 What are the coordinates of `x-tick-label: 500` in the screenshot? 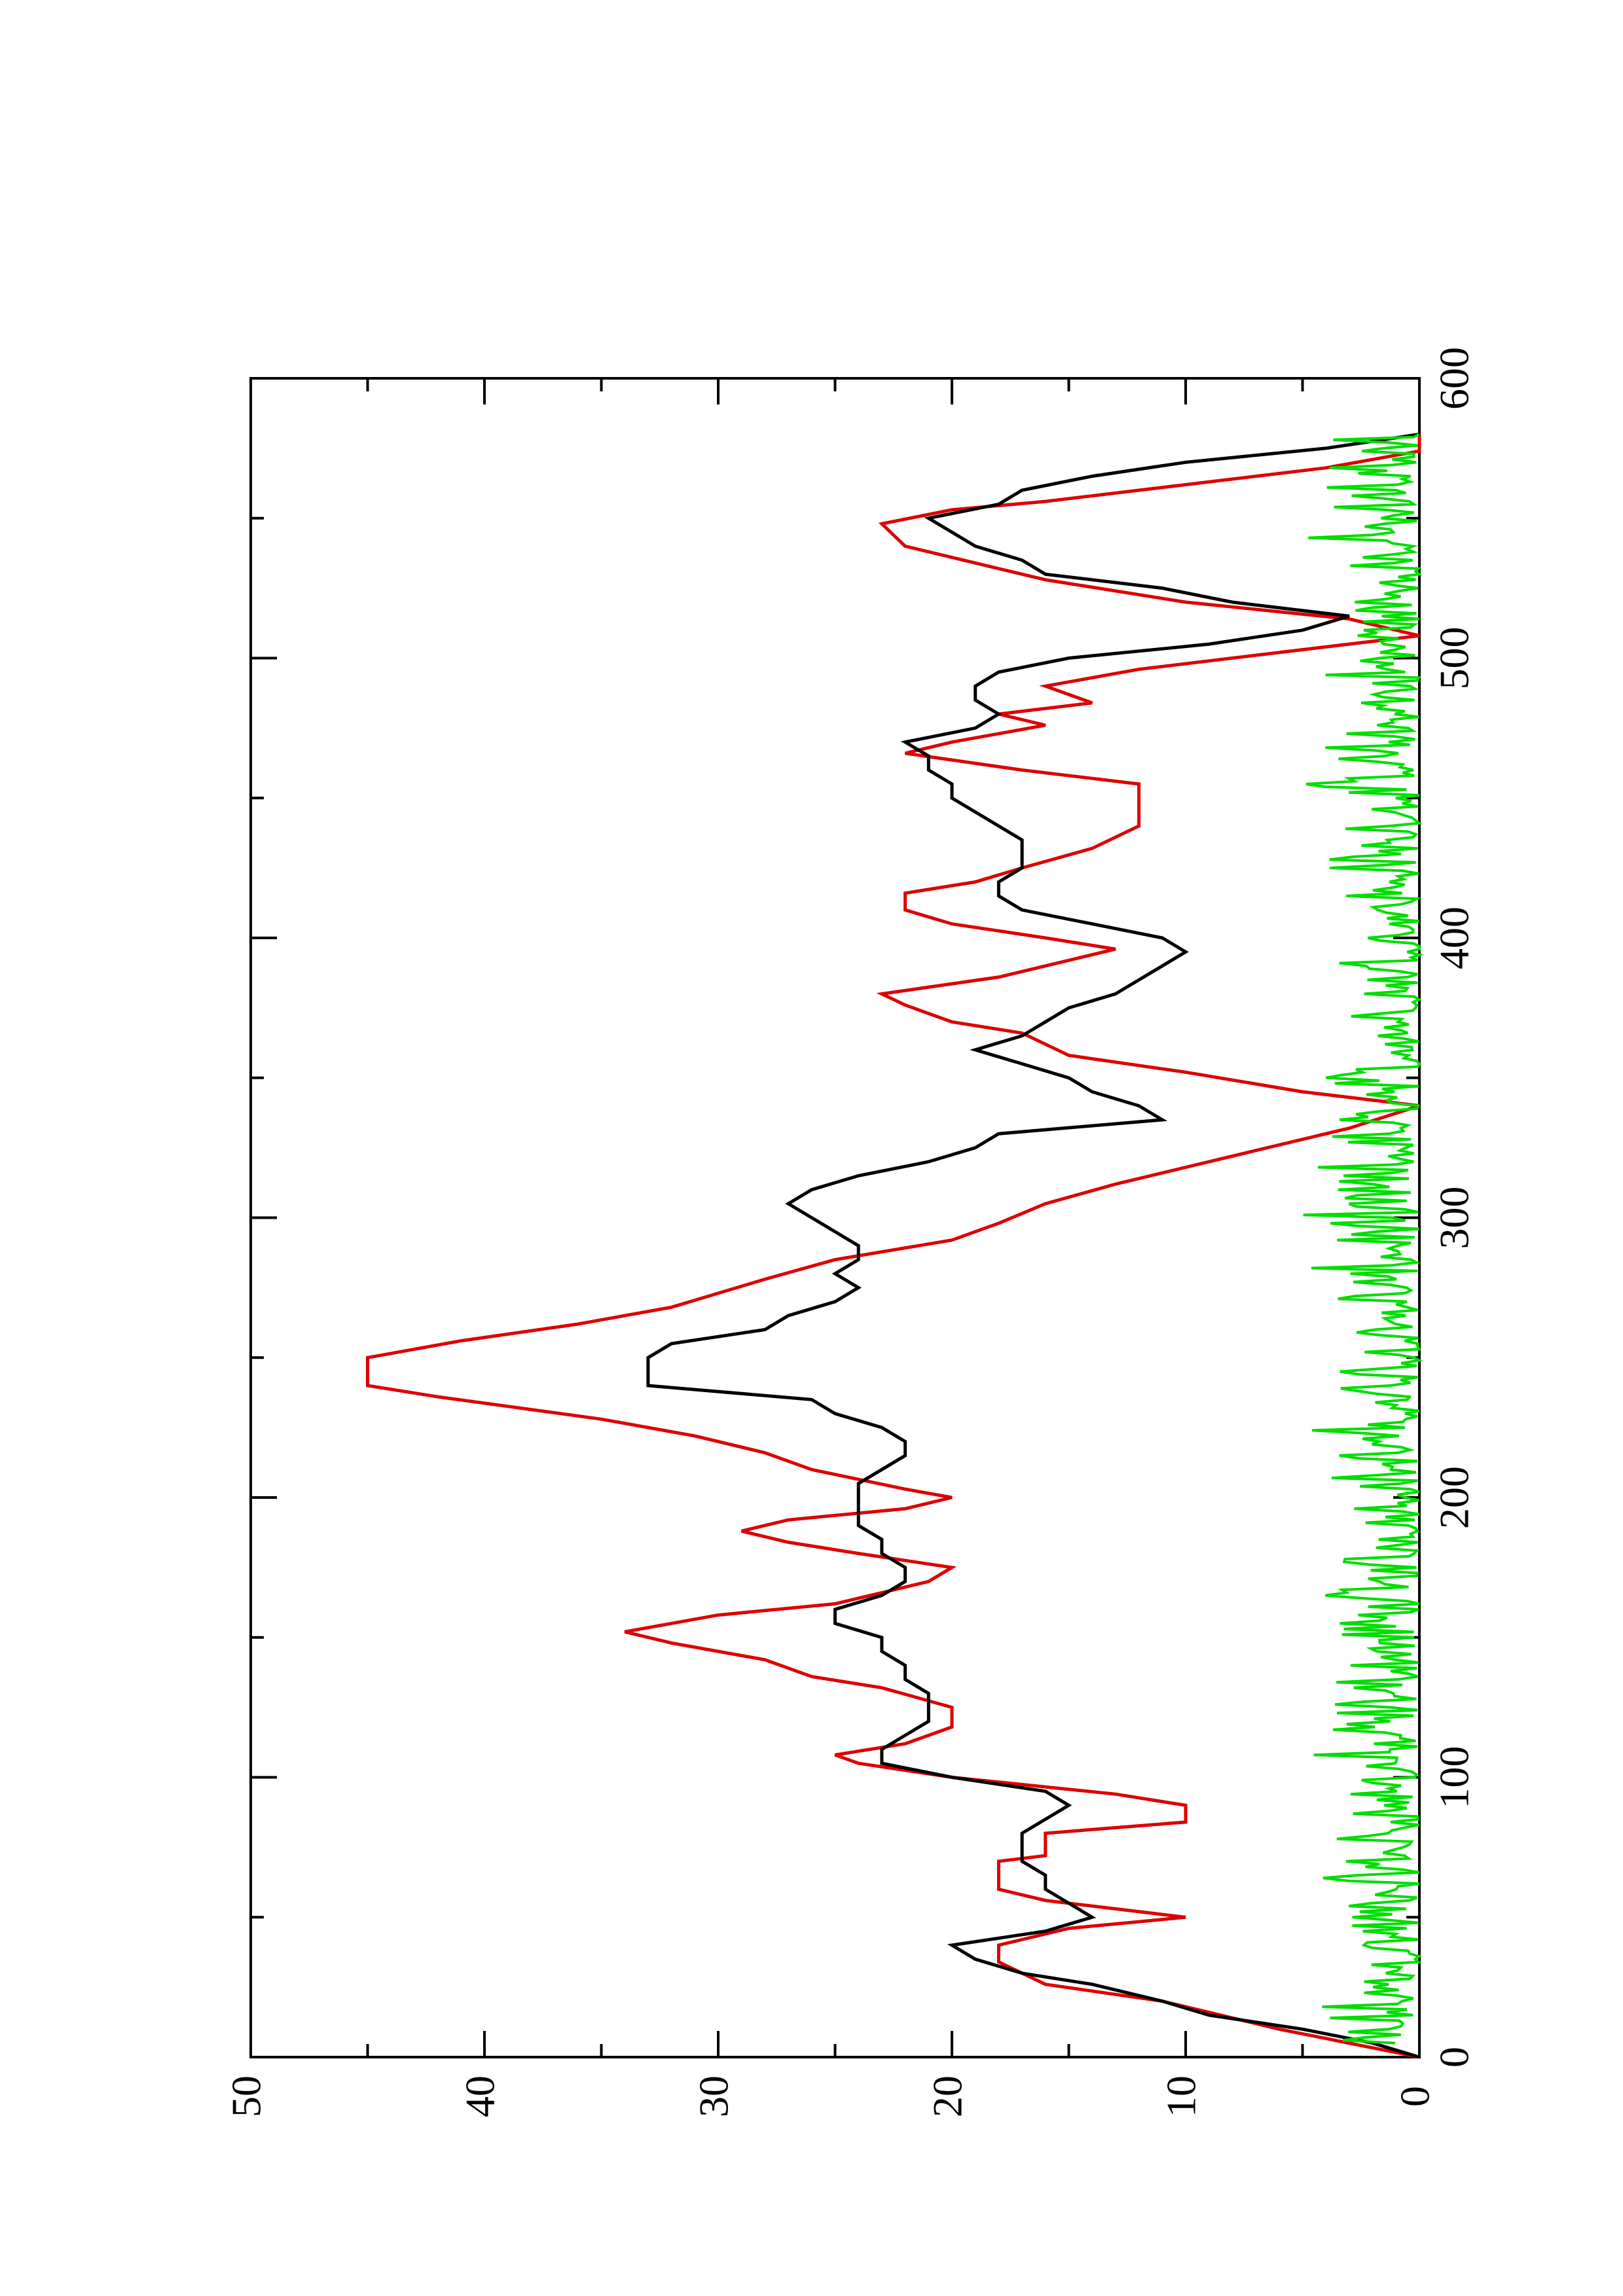 It's located at (1454, 658).